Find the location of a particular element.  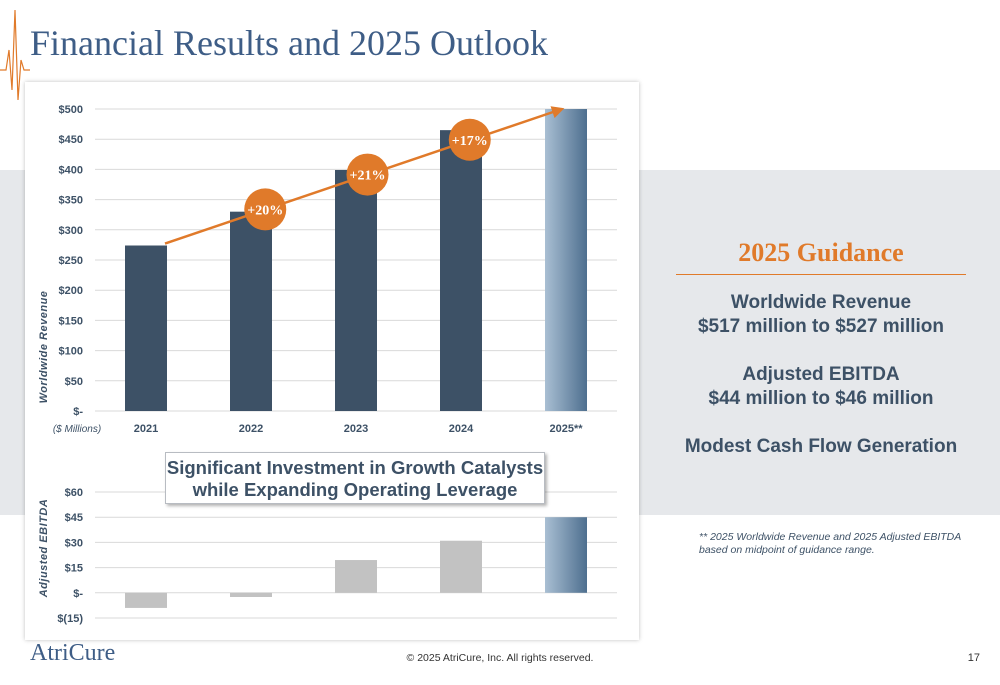

revenue-tick-label: $250 is located at coordinates (71, 261).